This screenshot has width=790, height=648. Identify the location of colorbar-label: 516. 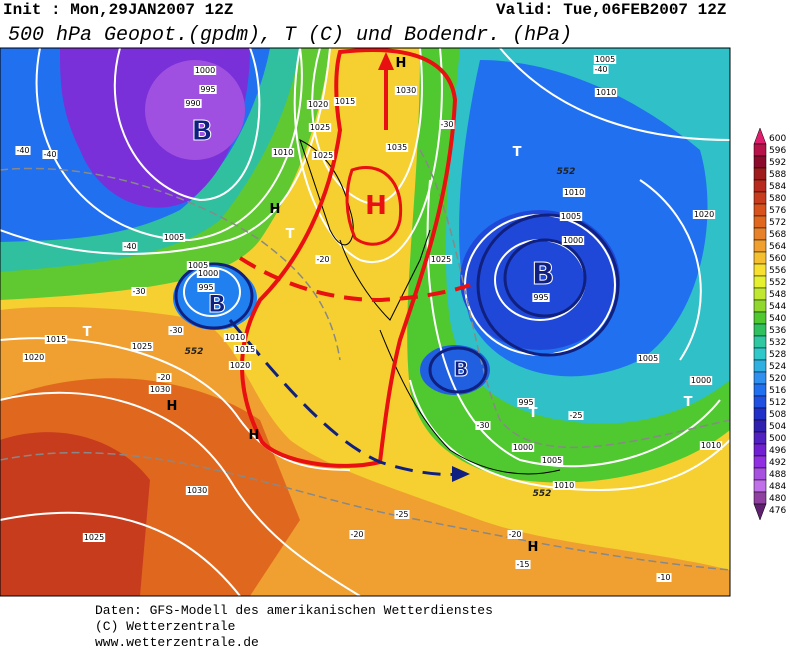
(777, 391).